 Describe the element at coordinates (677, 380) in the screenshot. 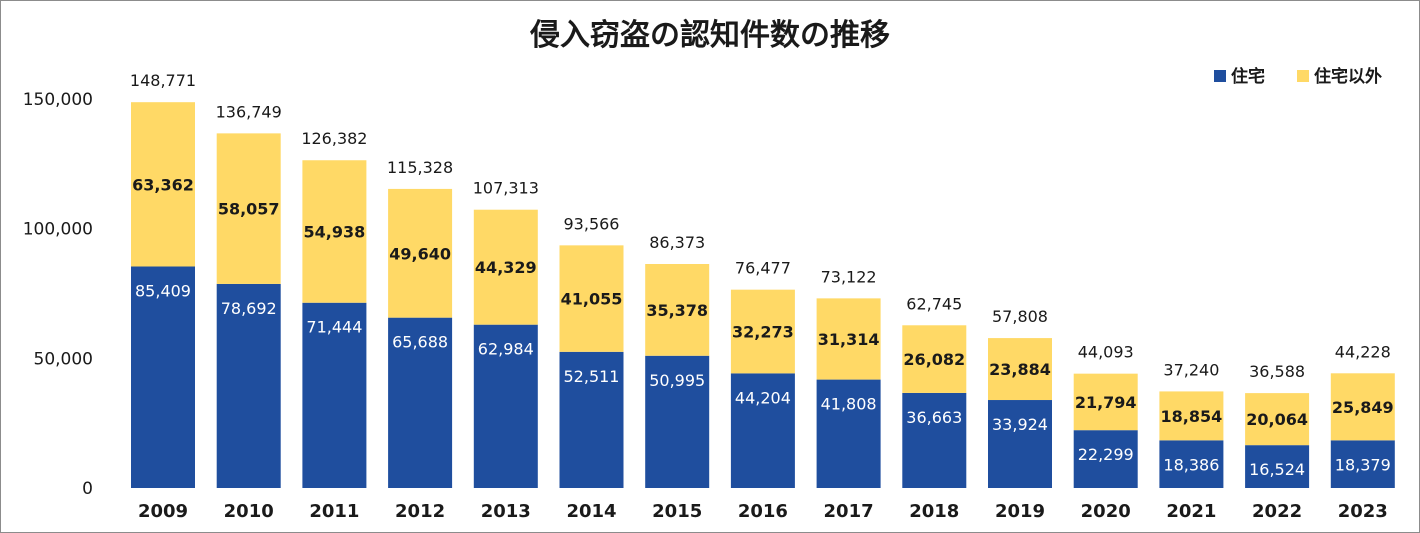

I see `data-label-housing: 50,995` at that location.